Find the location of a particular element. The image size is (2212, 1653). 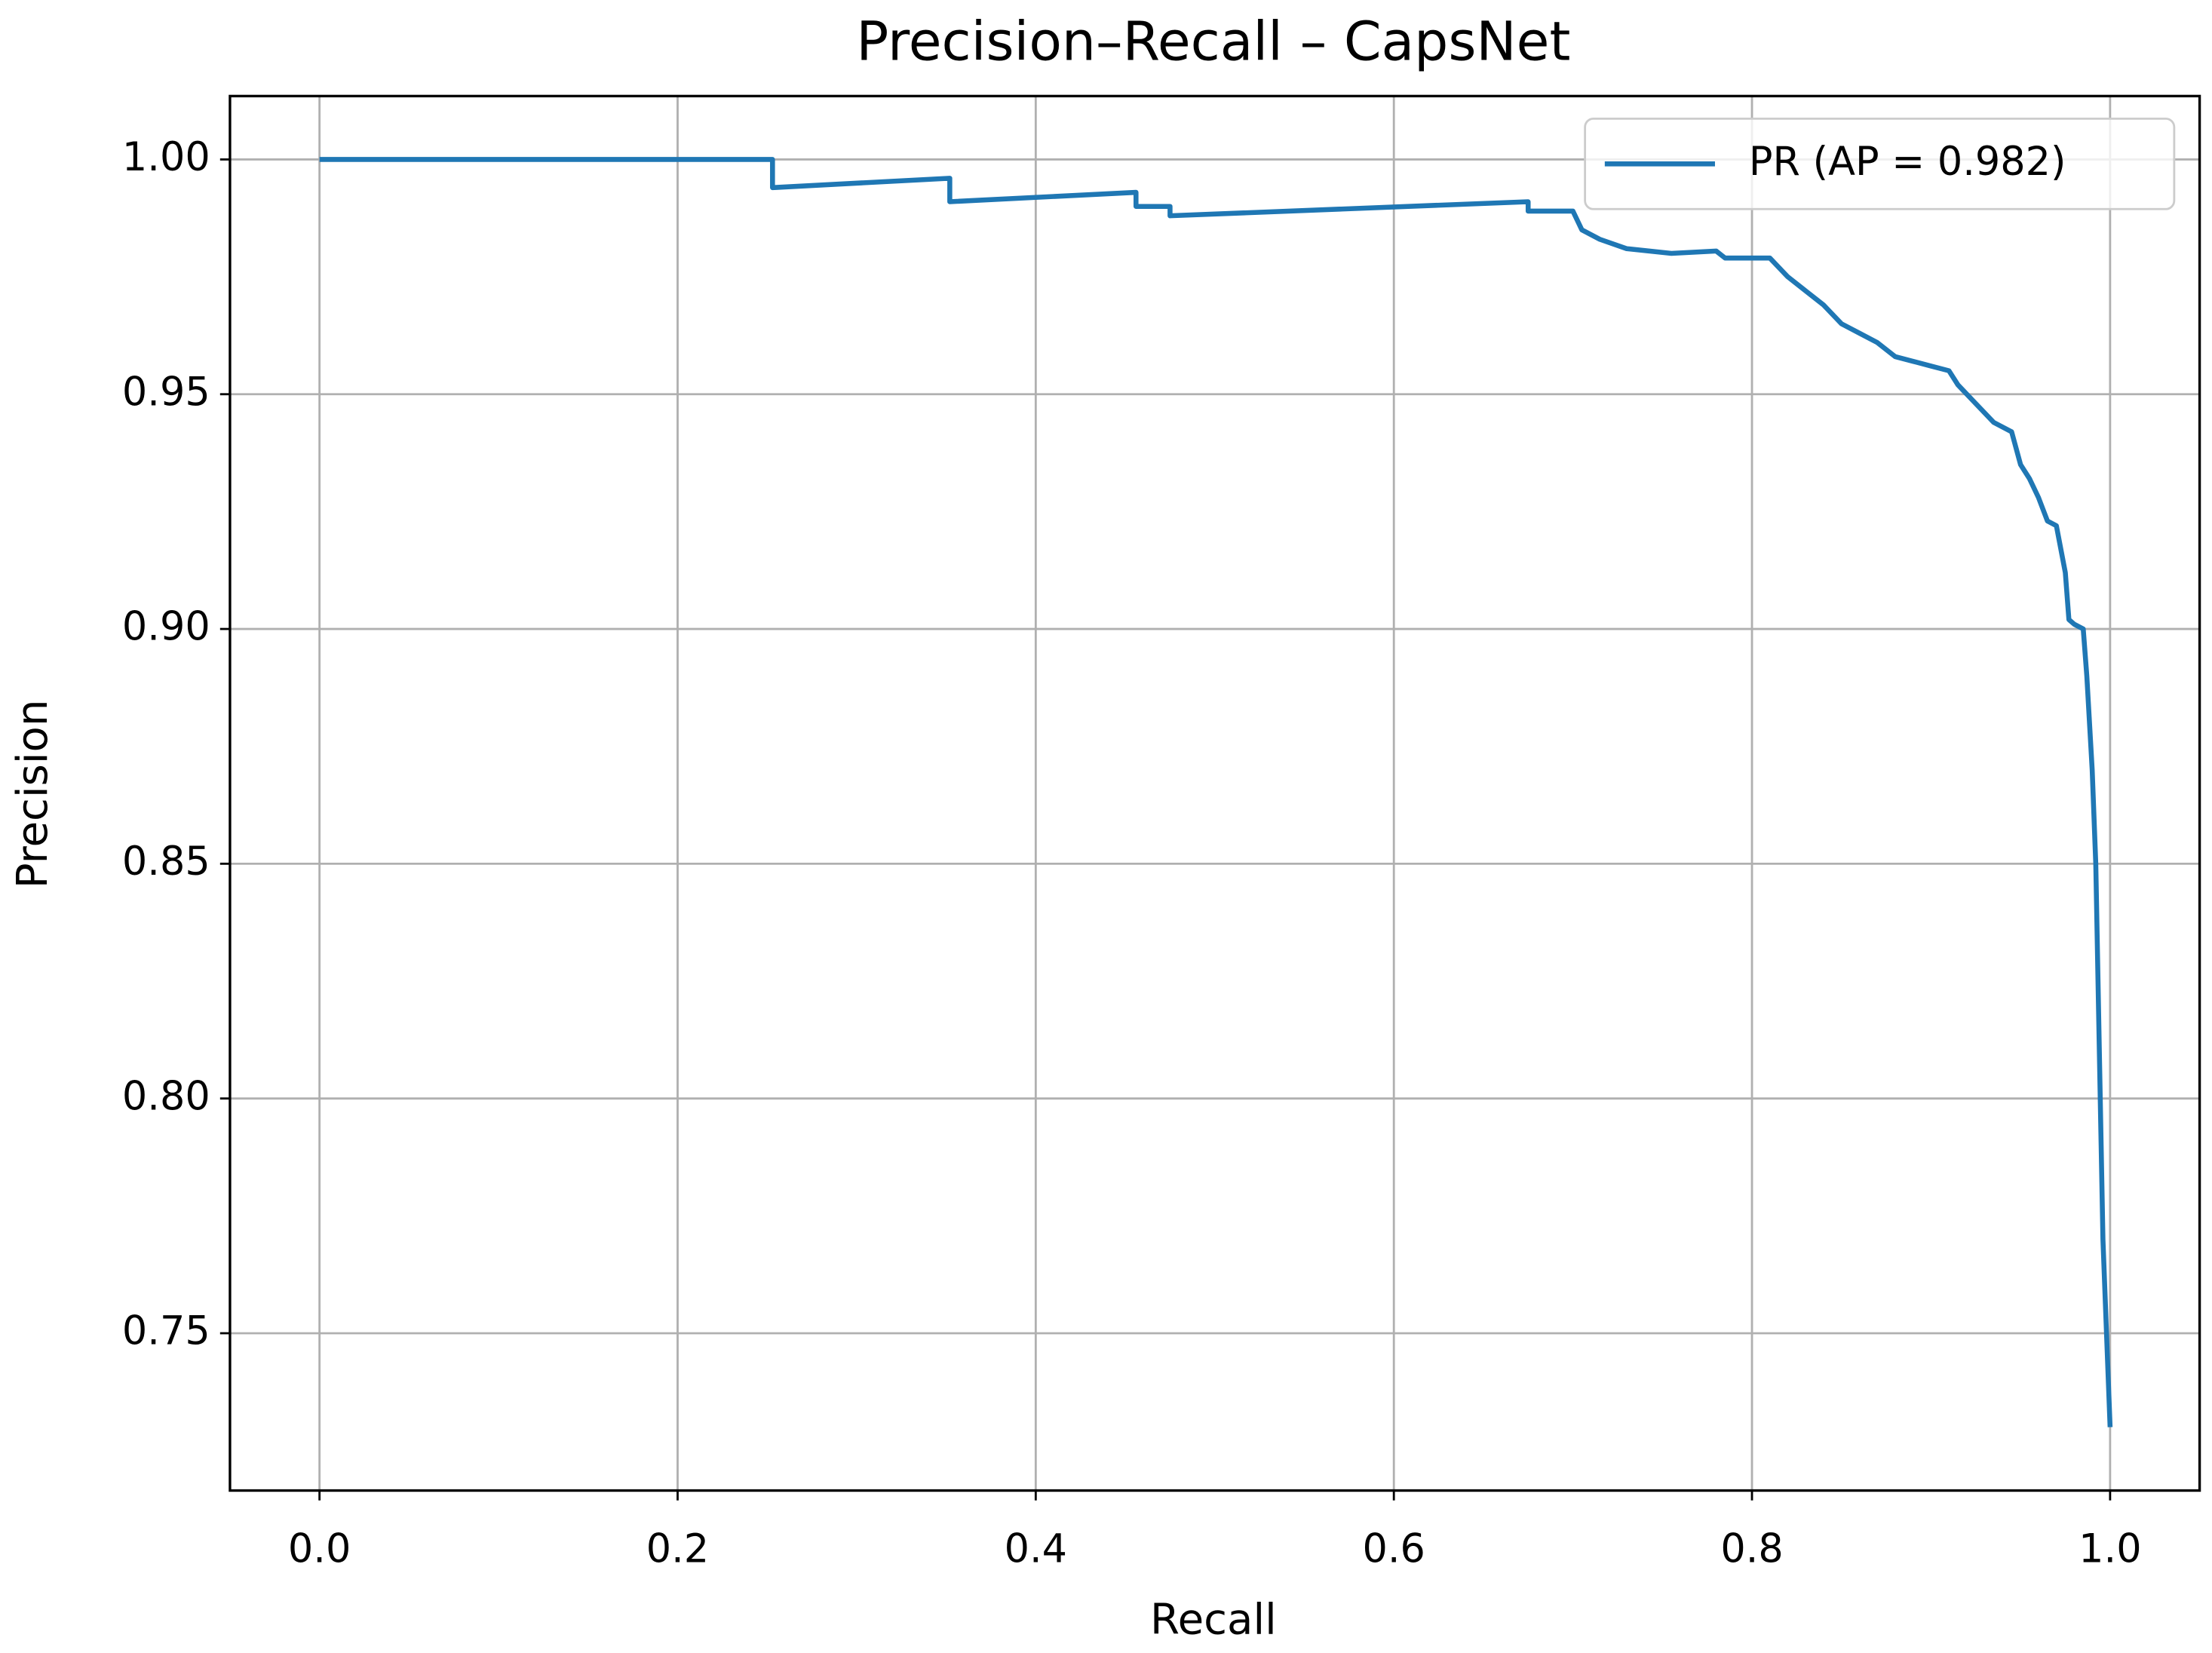

legend-box is located at coordinates (1880, 163).